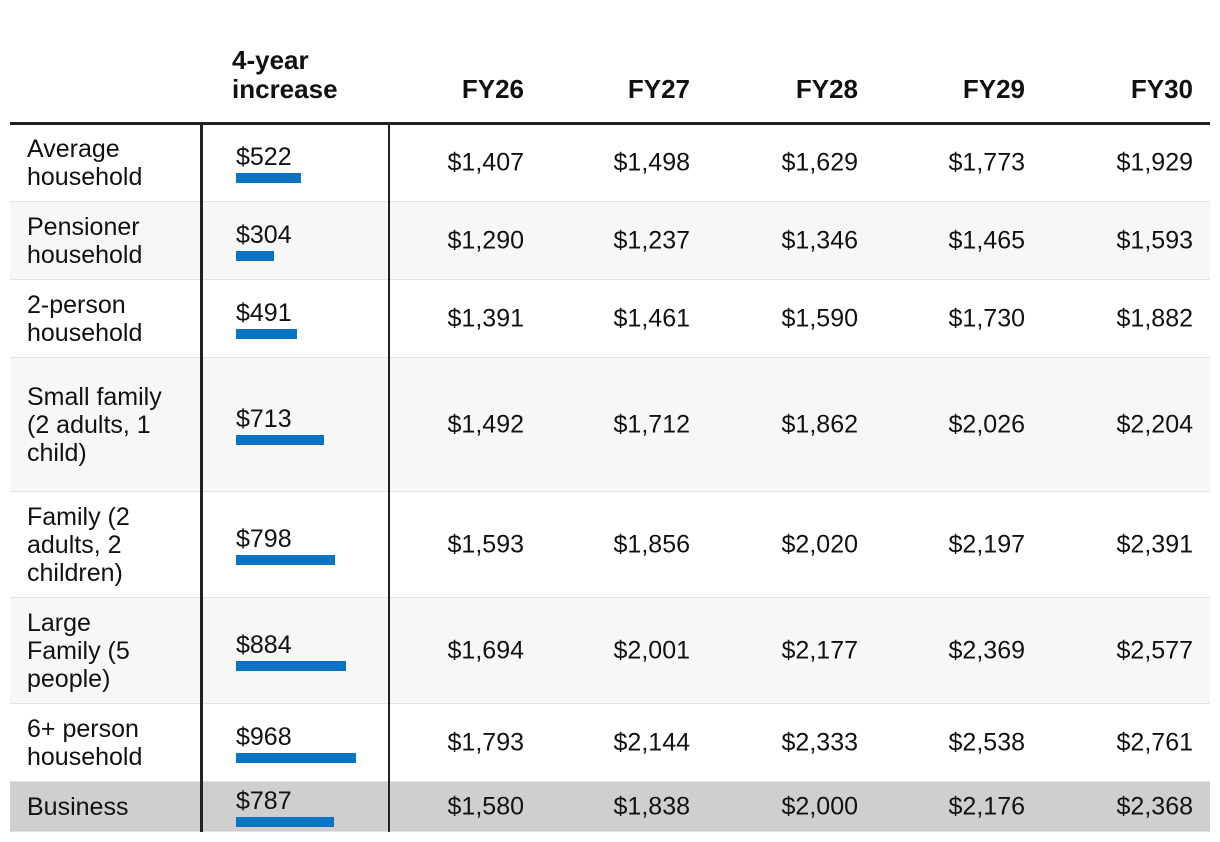 This screenshot has width=1220, height=842. What do you see at coordinates (651, 162) in the screenshot?
I see `value-cell: $1,498` at bounding box center [651, 162].